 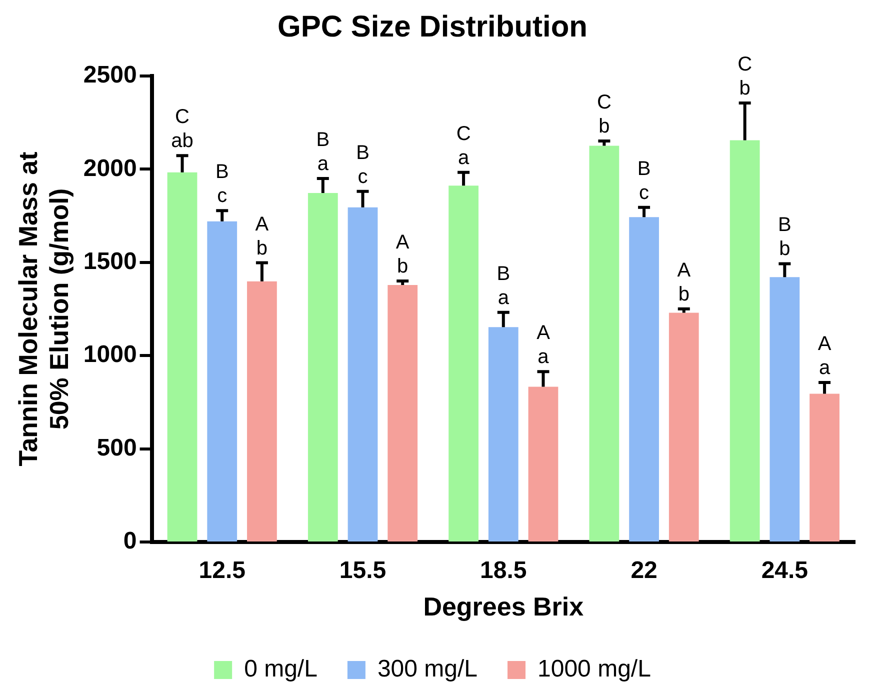 I want to click on x-tick-label: 18.5, so click(x=503, y=570).